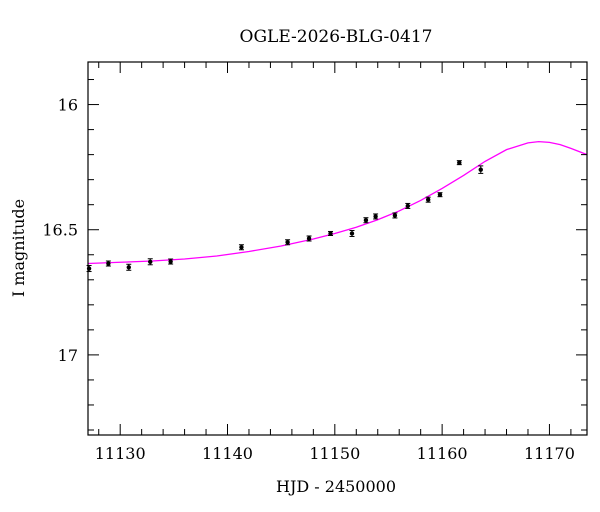  Describe the element at coordinates (227, 453) in the screenshot. I see `x-tick-label-11140: 11140` at that location.